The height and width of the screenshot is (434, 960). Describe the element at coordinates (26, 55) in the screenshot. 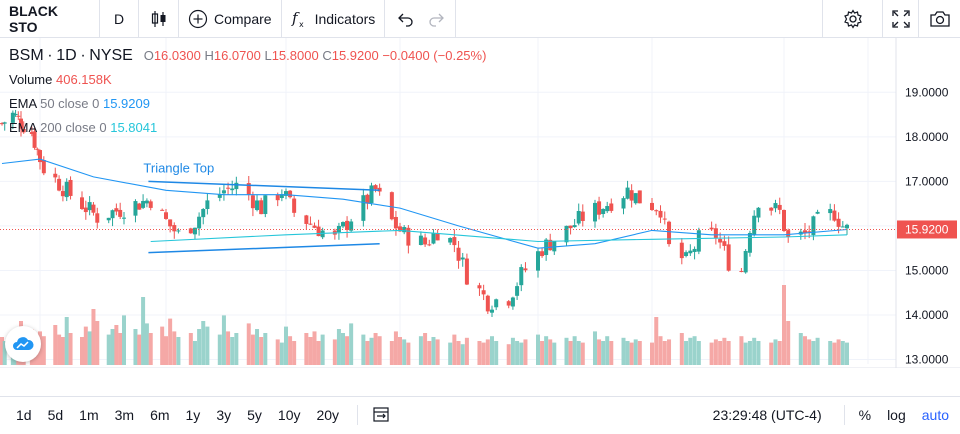

I see `legend-ticker: BSM` at that location.